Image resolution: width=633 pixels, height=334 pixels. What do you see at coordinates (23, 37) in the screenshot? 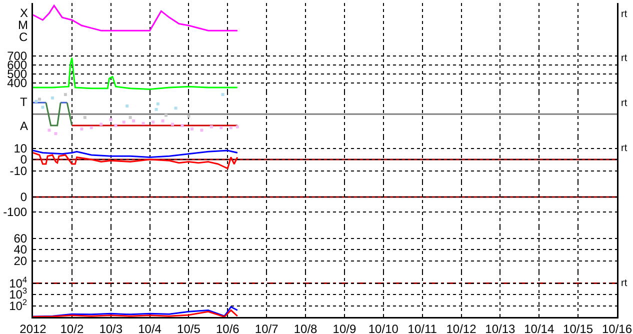
I see `text: C` at bounding box center [23, 37].